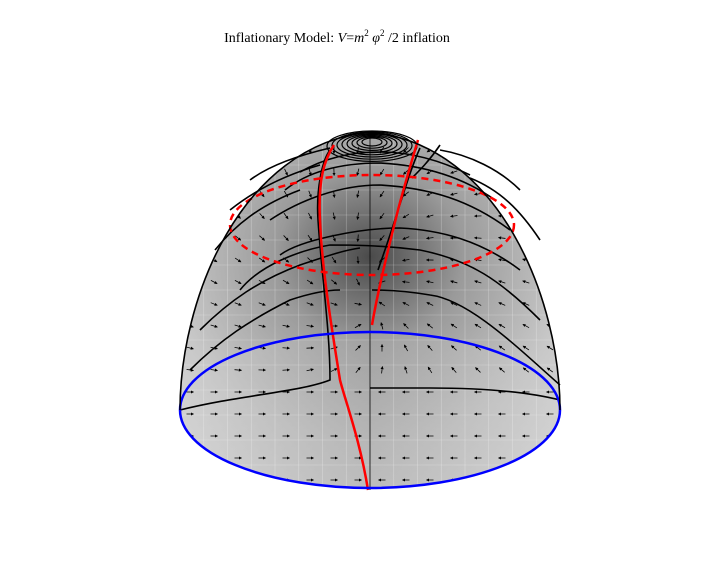 This screenshot has width=720, height=576. I want to click on attractor-curve-left, so click(344, 317).